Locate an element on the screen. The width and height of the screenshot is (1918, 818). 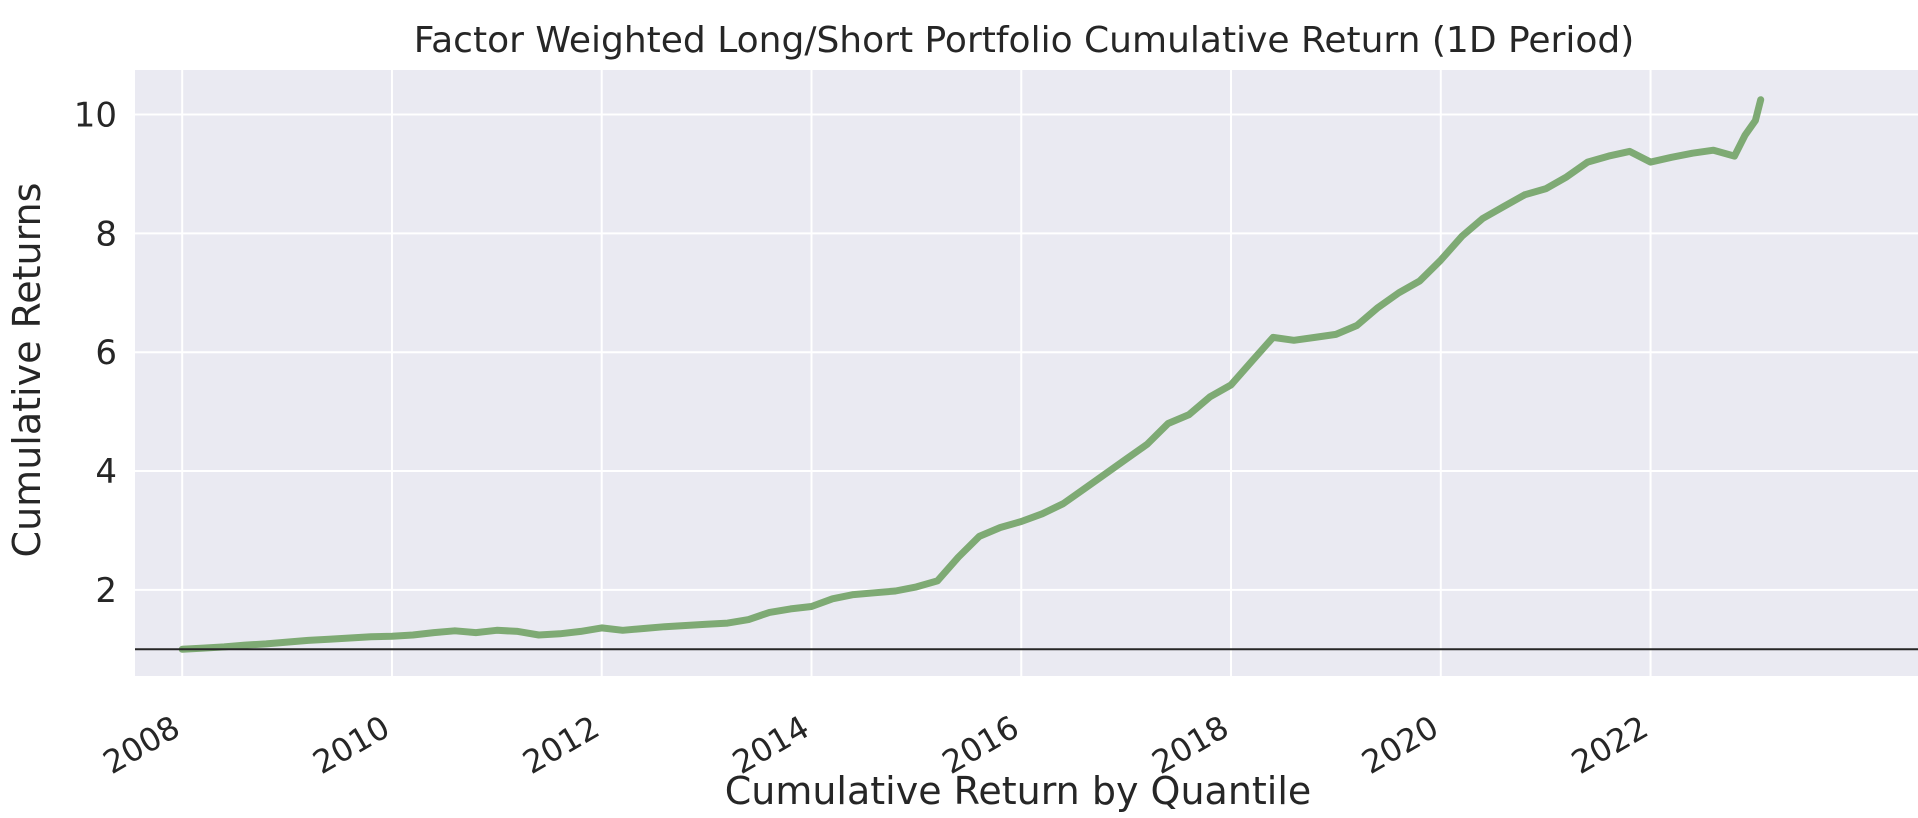
y-tick-labels: 2 4 6 8 10 is located at coordinates (95, 353).